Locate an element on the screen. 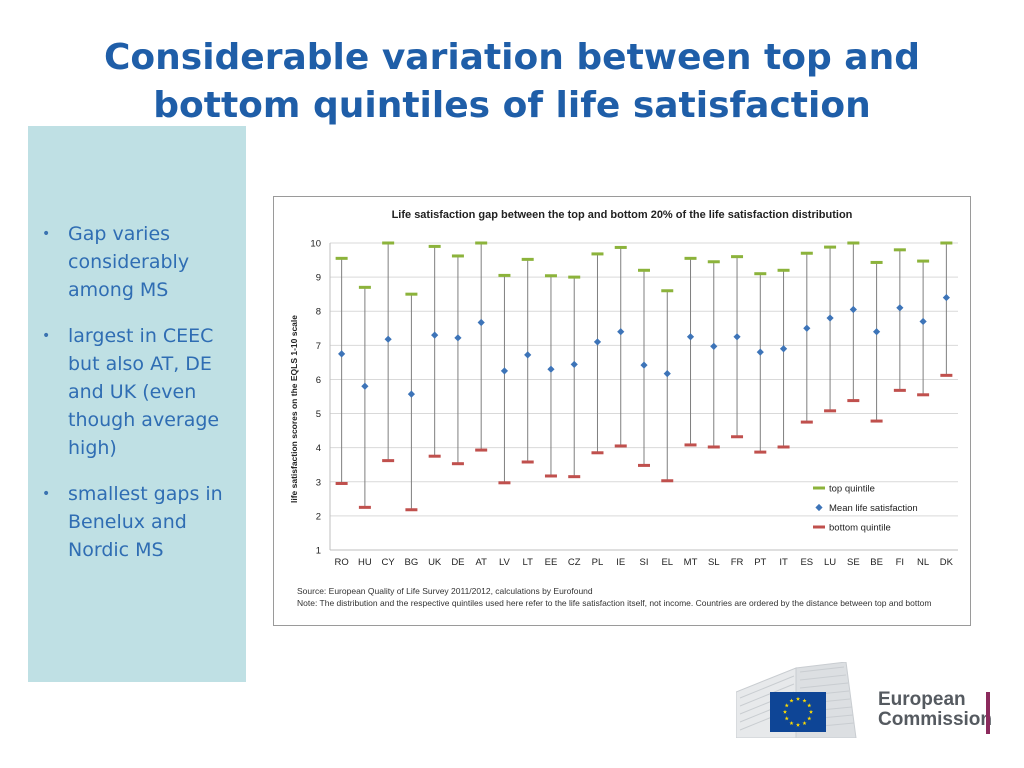 This screenshot has height=768, width=1024. x-tick-label: LU is located at coordinates (830, 562).